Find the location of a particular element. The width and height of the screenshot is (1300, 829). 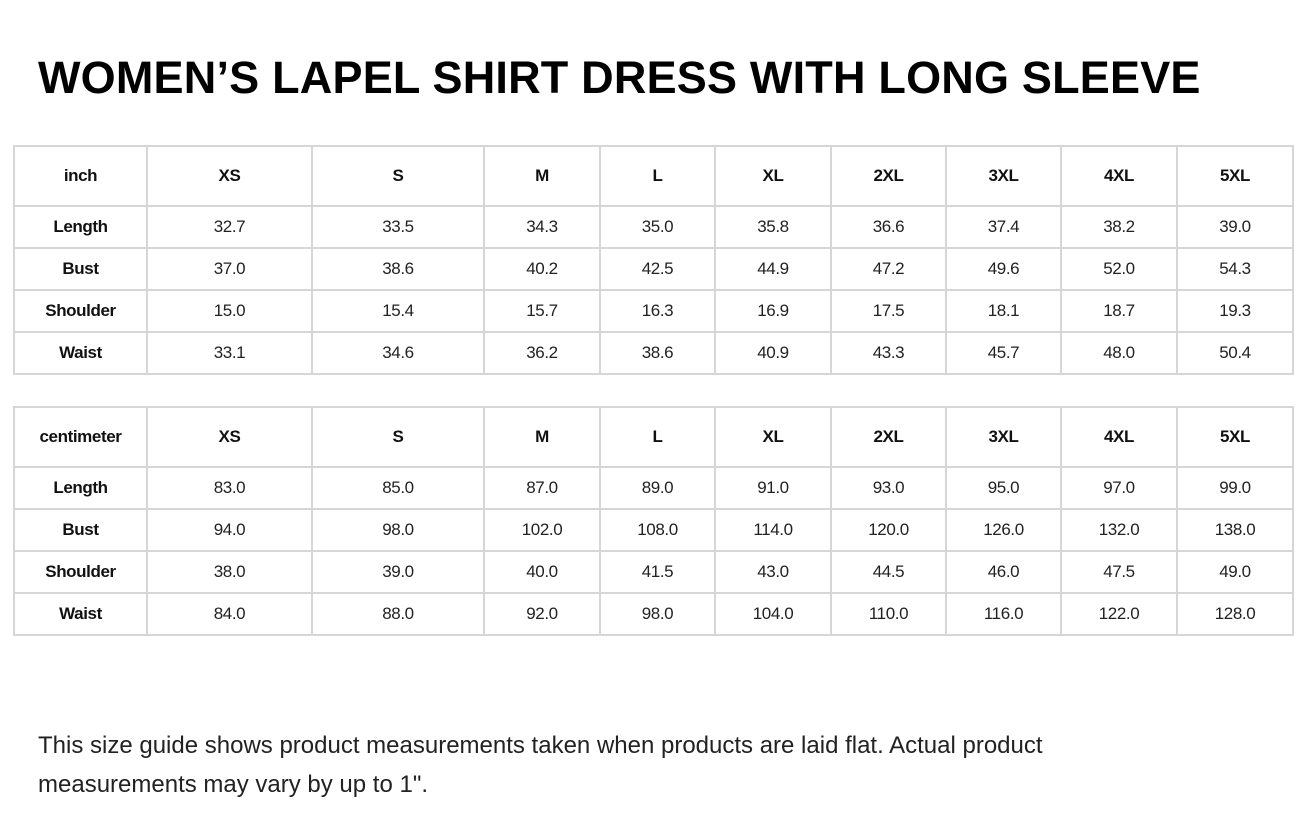

measurement-value: 114.0 is located at coordinates (773, 530).